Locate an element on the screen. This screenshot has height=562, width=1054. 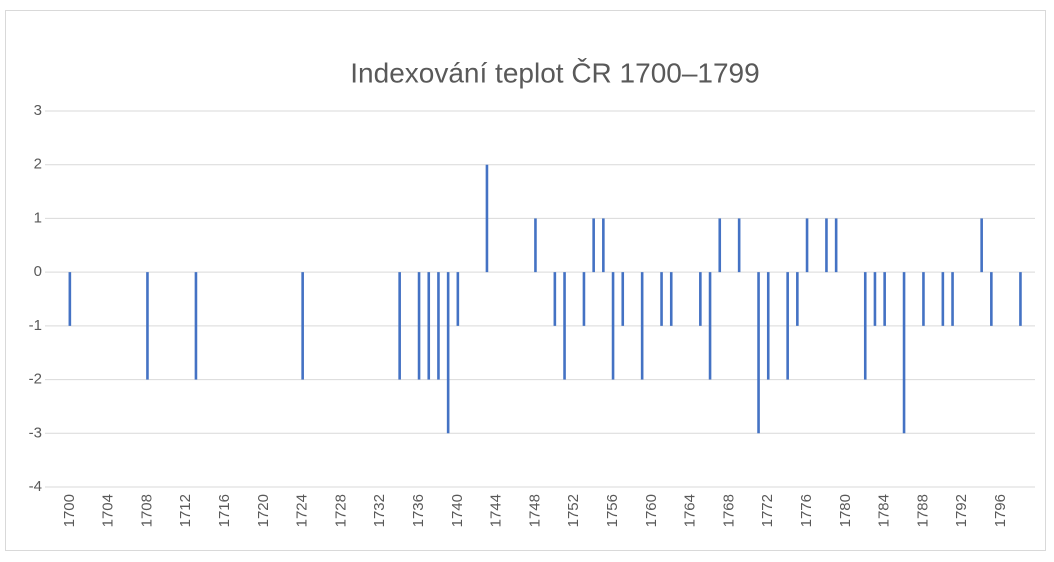
y-tick-label: -1 is located at coordinates (35, 325).